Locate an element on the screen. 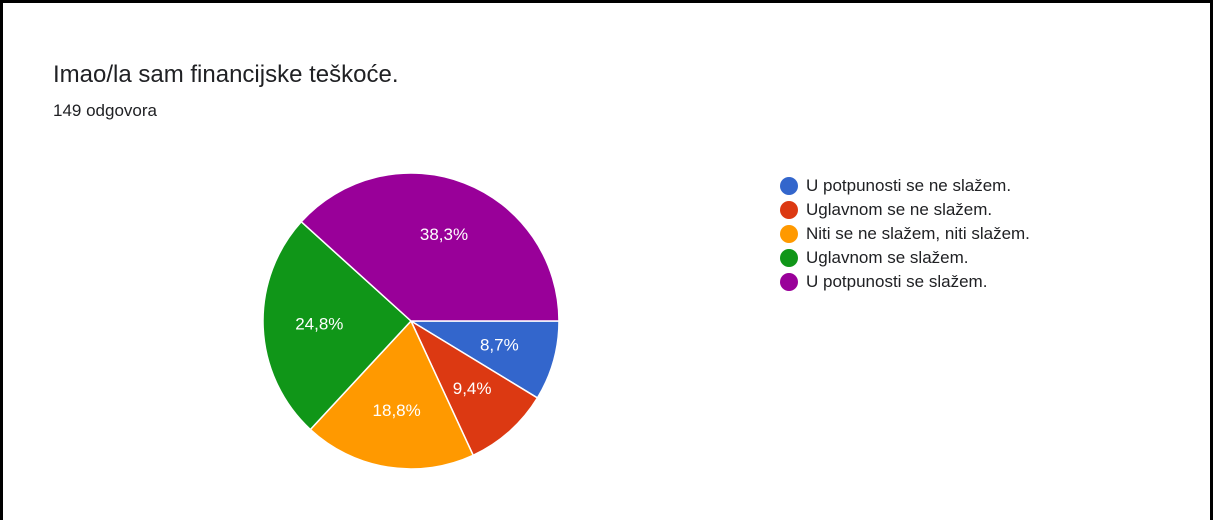  legend-item-5: U potpunosti se slažem. is located at coordinates (905, 282).